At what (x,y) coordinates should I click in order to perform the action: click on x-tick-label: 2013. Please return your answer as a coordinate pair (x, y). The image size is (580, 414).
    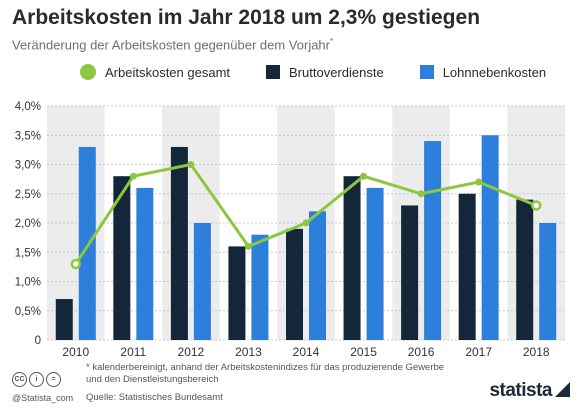
    Looking at the image, I should click on (248, 352).